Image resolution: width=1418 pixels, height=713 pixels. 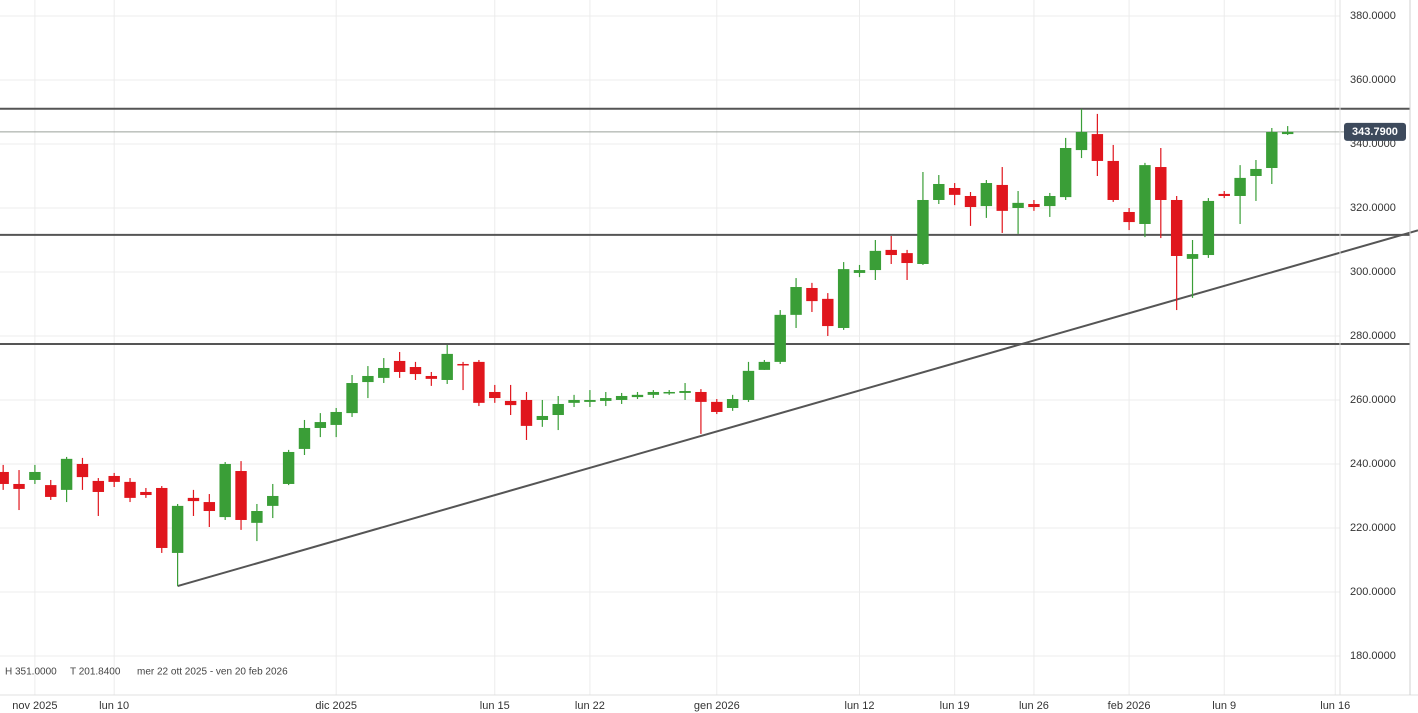 I want to click on x-tick-label: lun 26, so click(x=1034, y=706).